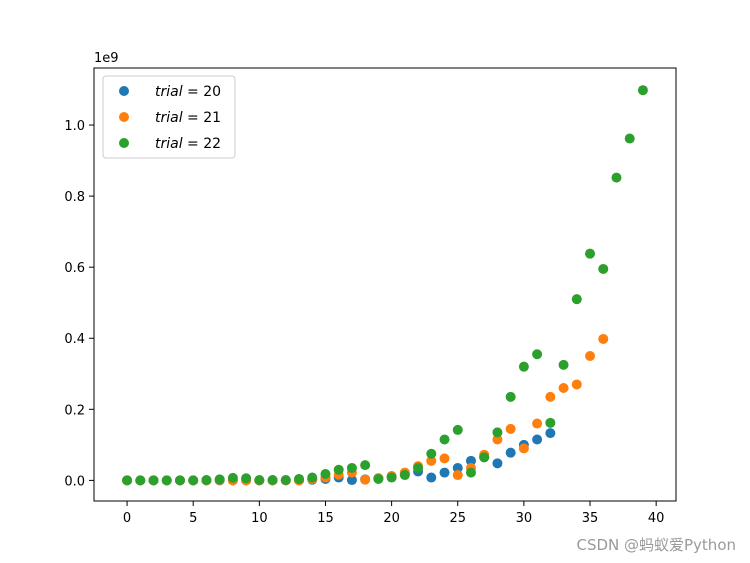 The height and width of the screenshot is (563, 750). Describe the element at coordinates (259, 518) in the screenshot. I see `x-tick-label: 10` at that location.